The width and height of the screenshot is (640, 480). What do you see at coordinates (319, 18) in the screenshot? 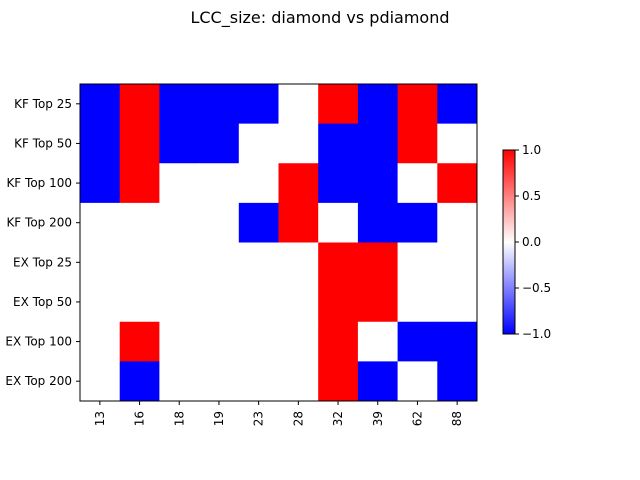
I see `chart-title: LCC_size: diamond vs pdiamond` at bounding box center [319, 18].